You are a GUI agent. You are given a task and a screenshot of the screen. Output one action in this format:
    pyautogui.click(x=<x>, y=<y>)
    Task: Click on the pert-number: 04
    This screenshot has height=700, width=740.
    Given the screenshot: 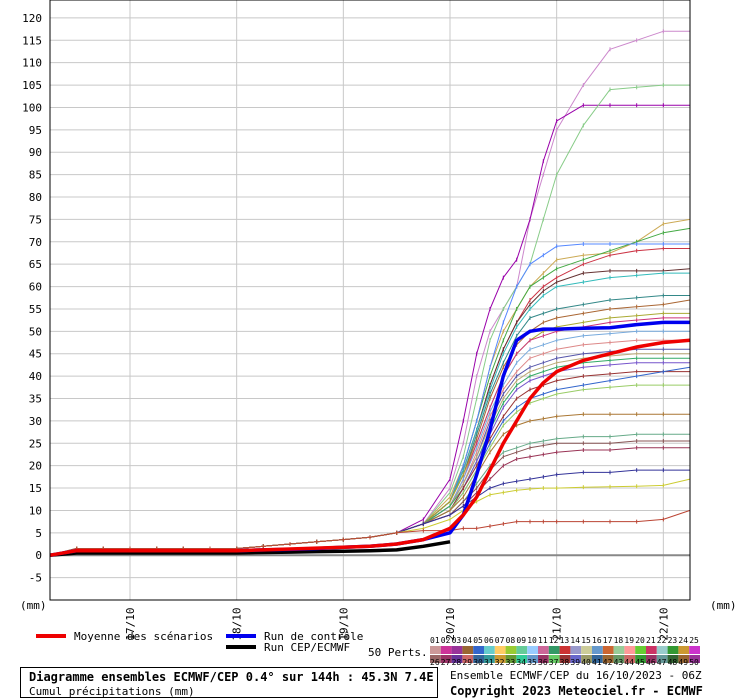 What is the action you would take?
    pyautogui.click(x=467, y=640)
    